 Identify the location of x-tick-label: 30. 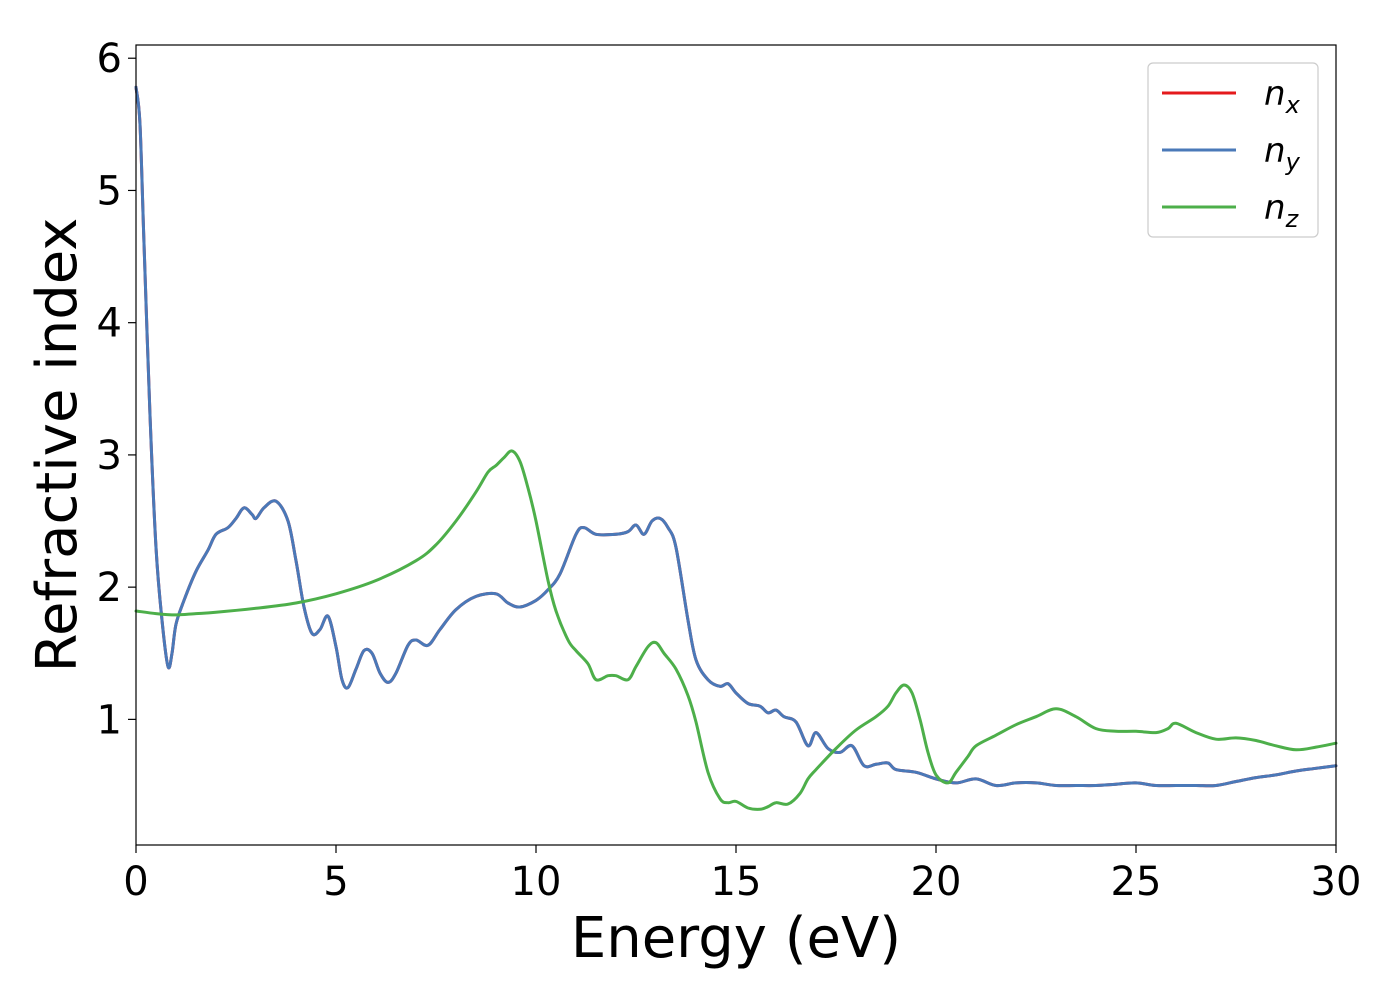
(1336, 882).